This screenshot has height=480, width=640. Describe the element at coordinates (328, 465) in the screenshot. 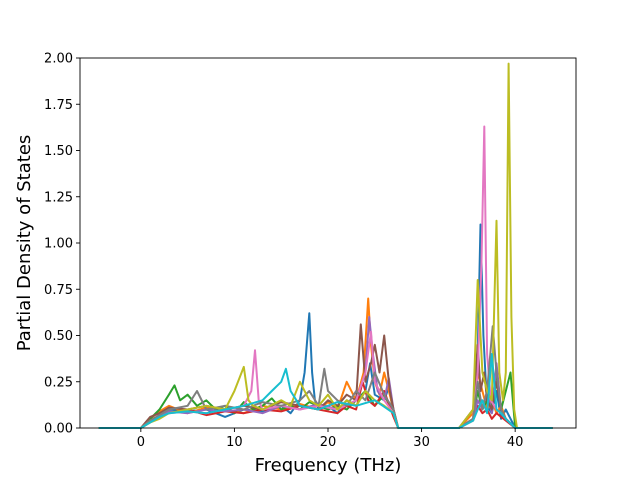

I see `x-axis-title: Frequency (THz)` at that location.